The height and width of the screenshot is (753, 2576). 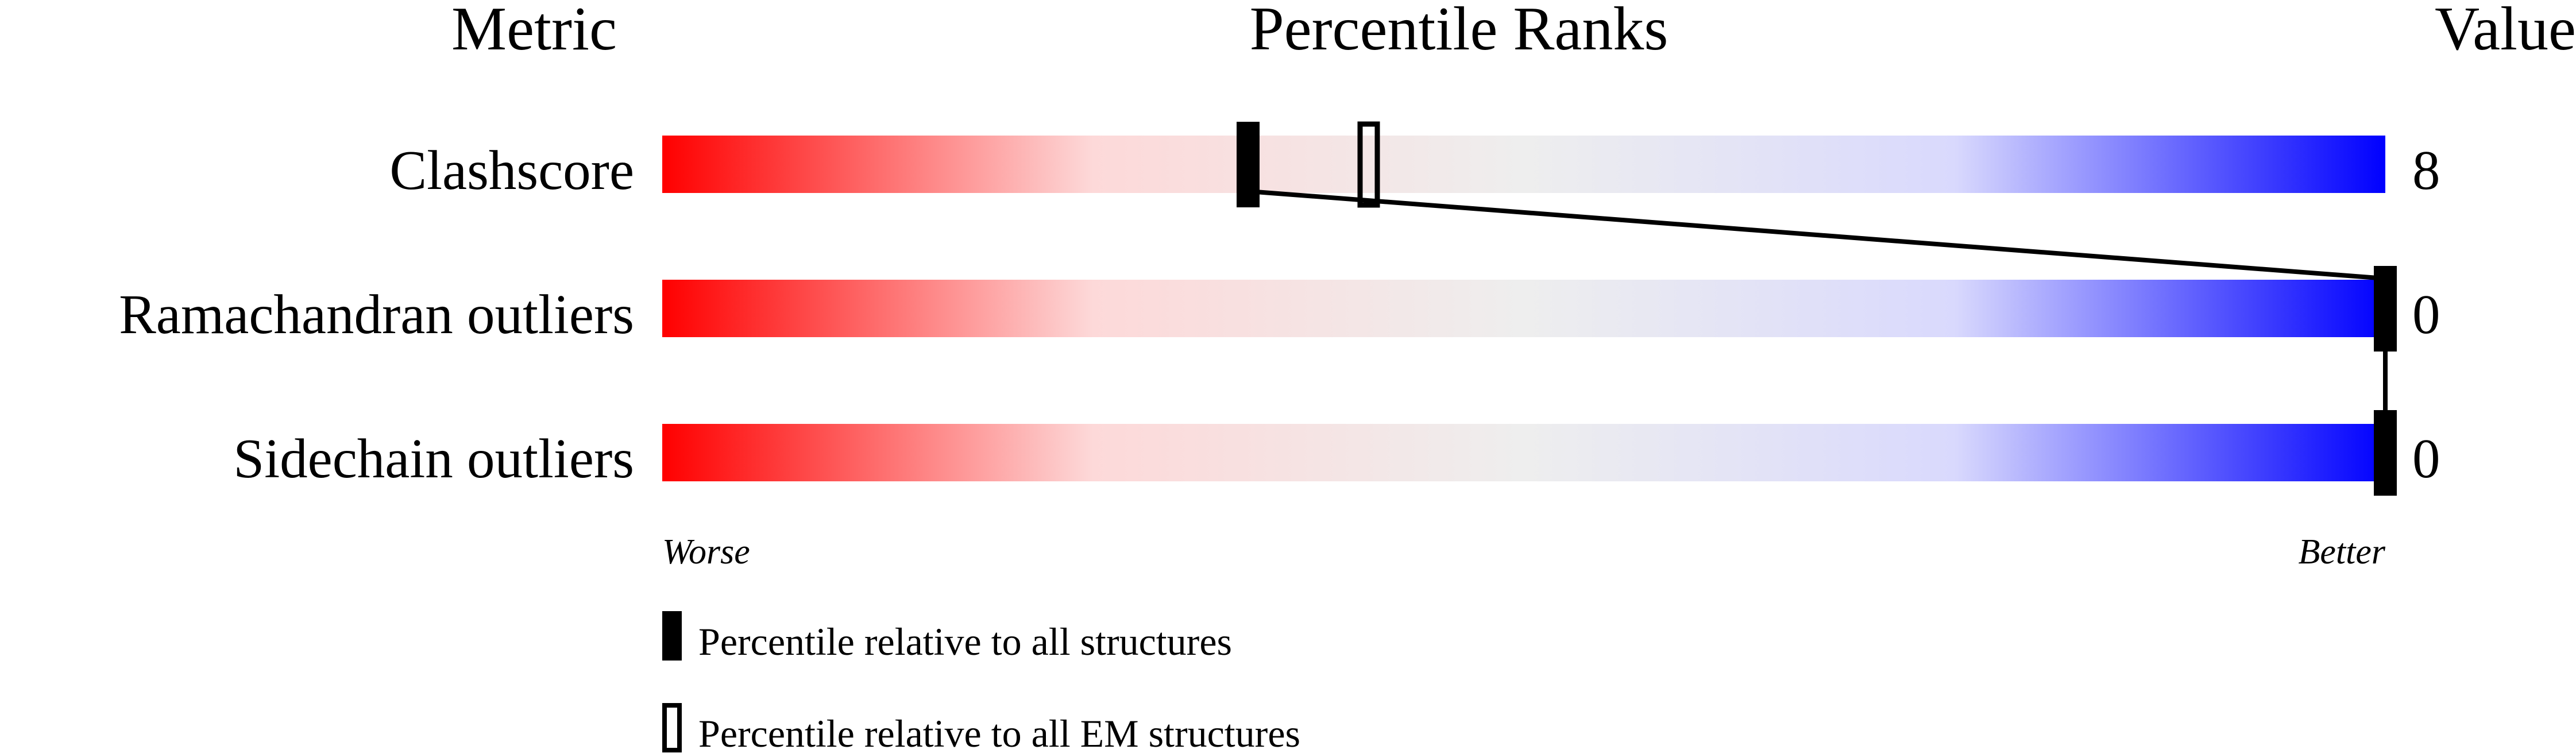 What do you see at coordinates (672, 636) in the screenshot?
I see `legend-all-marker` at bounding box center [672, 636].